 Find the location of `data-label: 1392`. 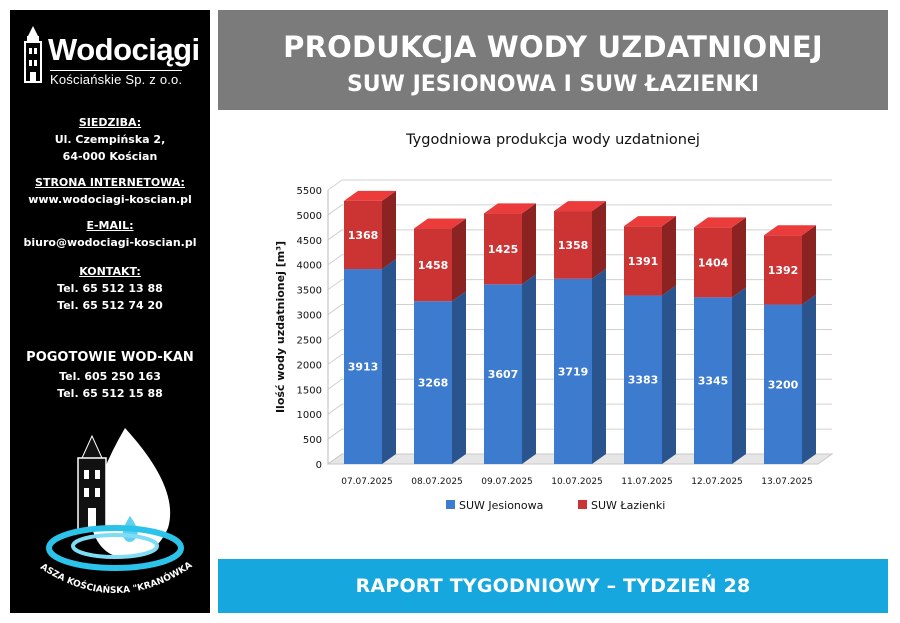

data-label: 1392 is located at coordinates (783, 270).